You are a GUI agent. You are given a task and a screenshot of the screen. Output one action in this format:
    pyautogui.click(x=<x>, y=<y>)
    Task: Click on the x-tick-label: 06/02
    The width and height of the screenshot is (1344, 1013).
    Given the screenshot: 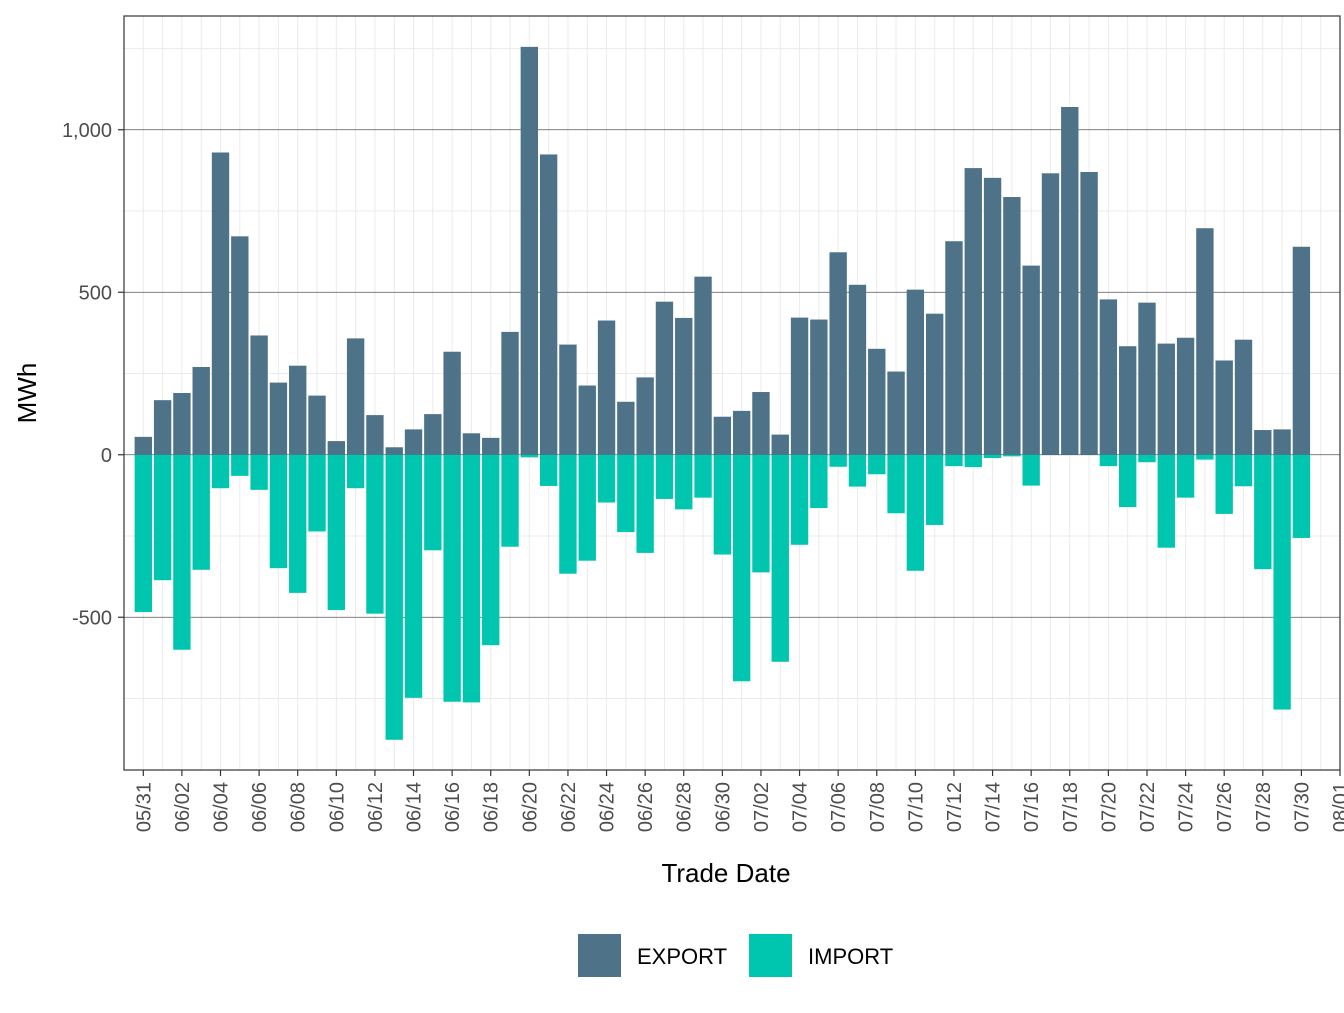 What is the action you would take?
    pyautogui.click(x=183, y=807)
    